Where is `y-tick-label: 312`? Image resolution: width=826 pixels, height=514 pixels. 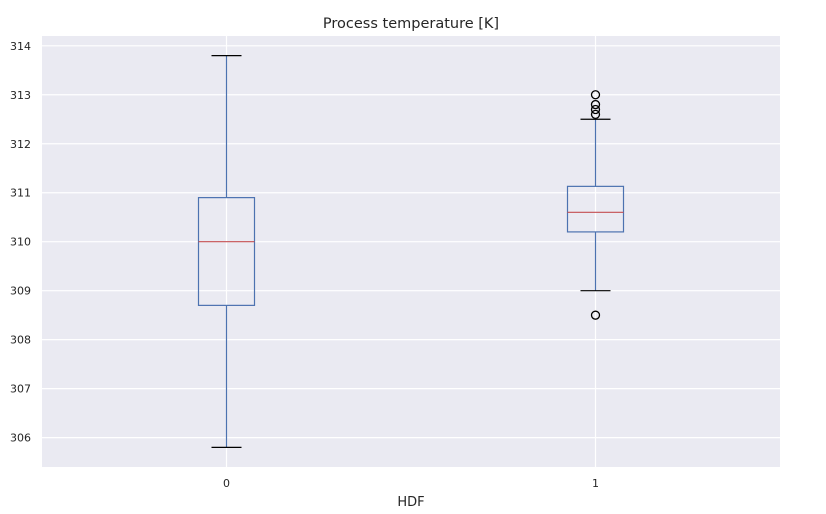
y-tick-label: 312 is located at coordinates (20, 144).